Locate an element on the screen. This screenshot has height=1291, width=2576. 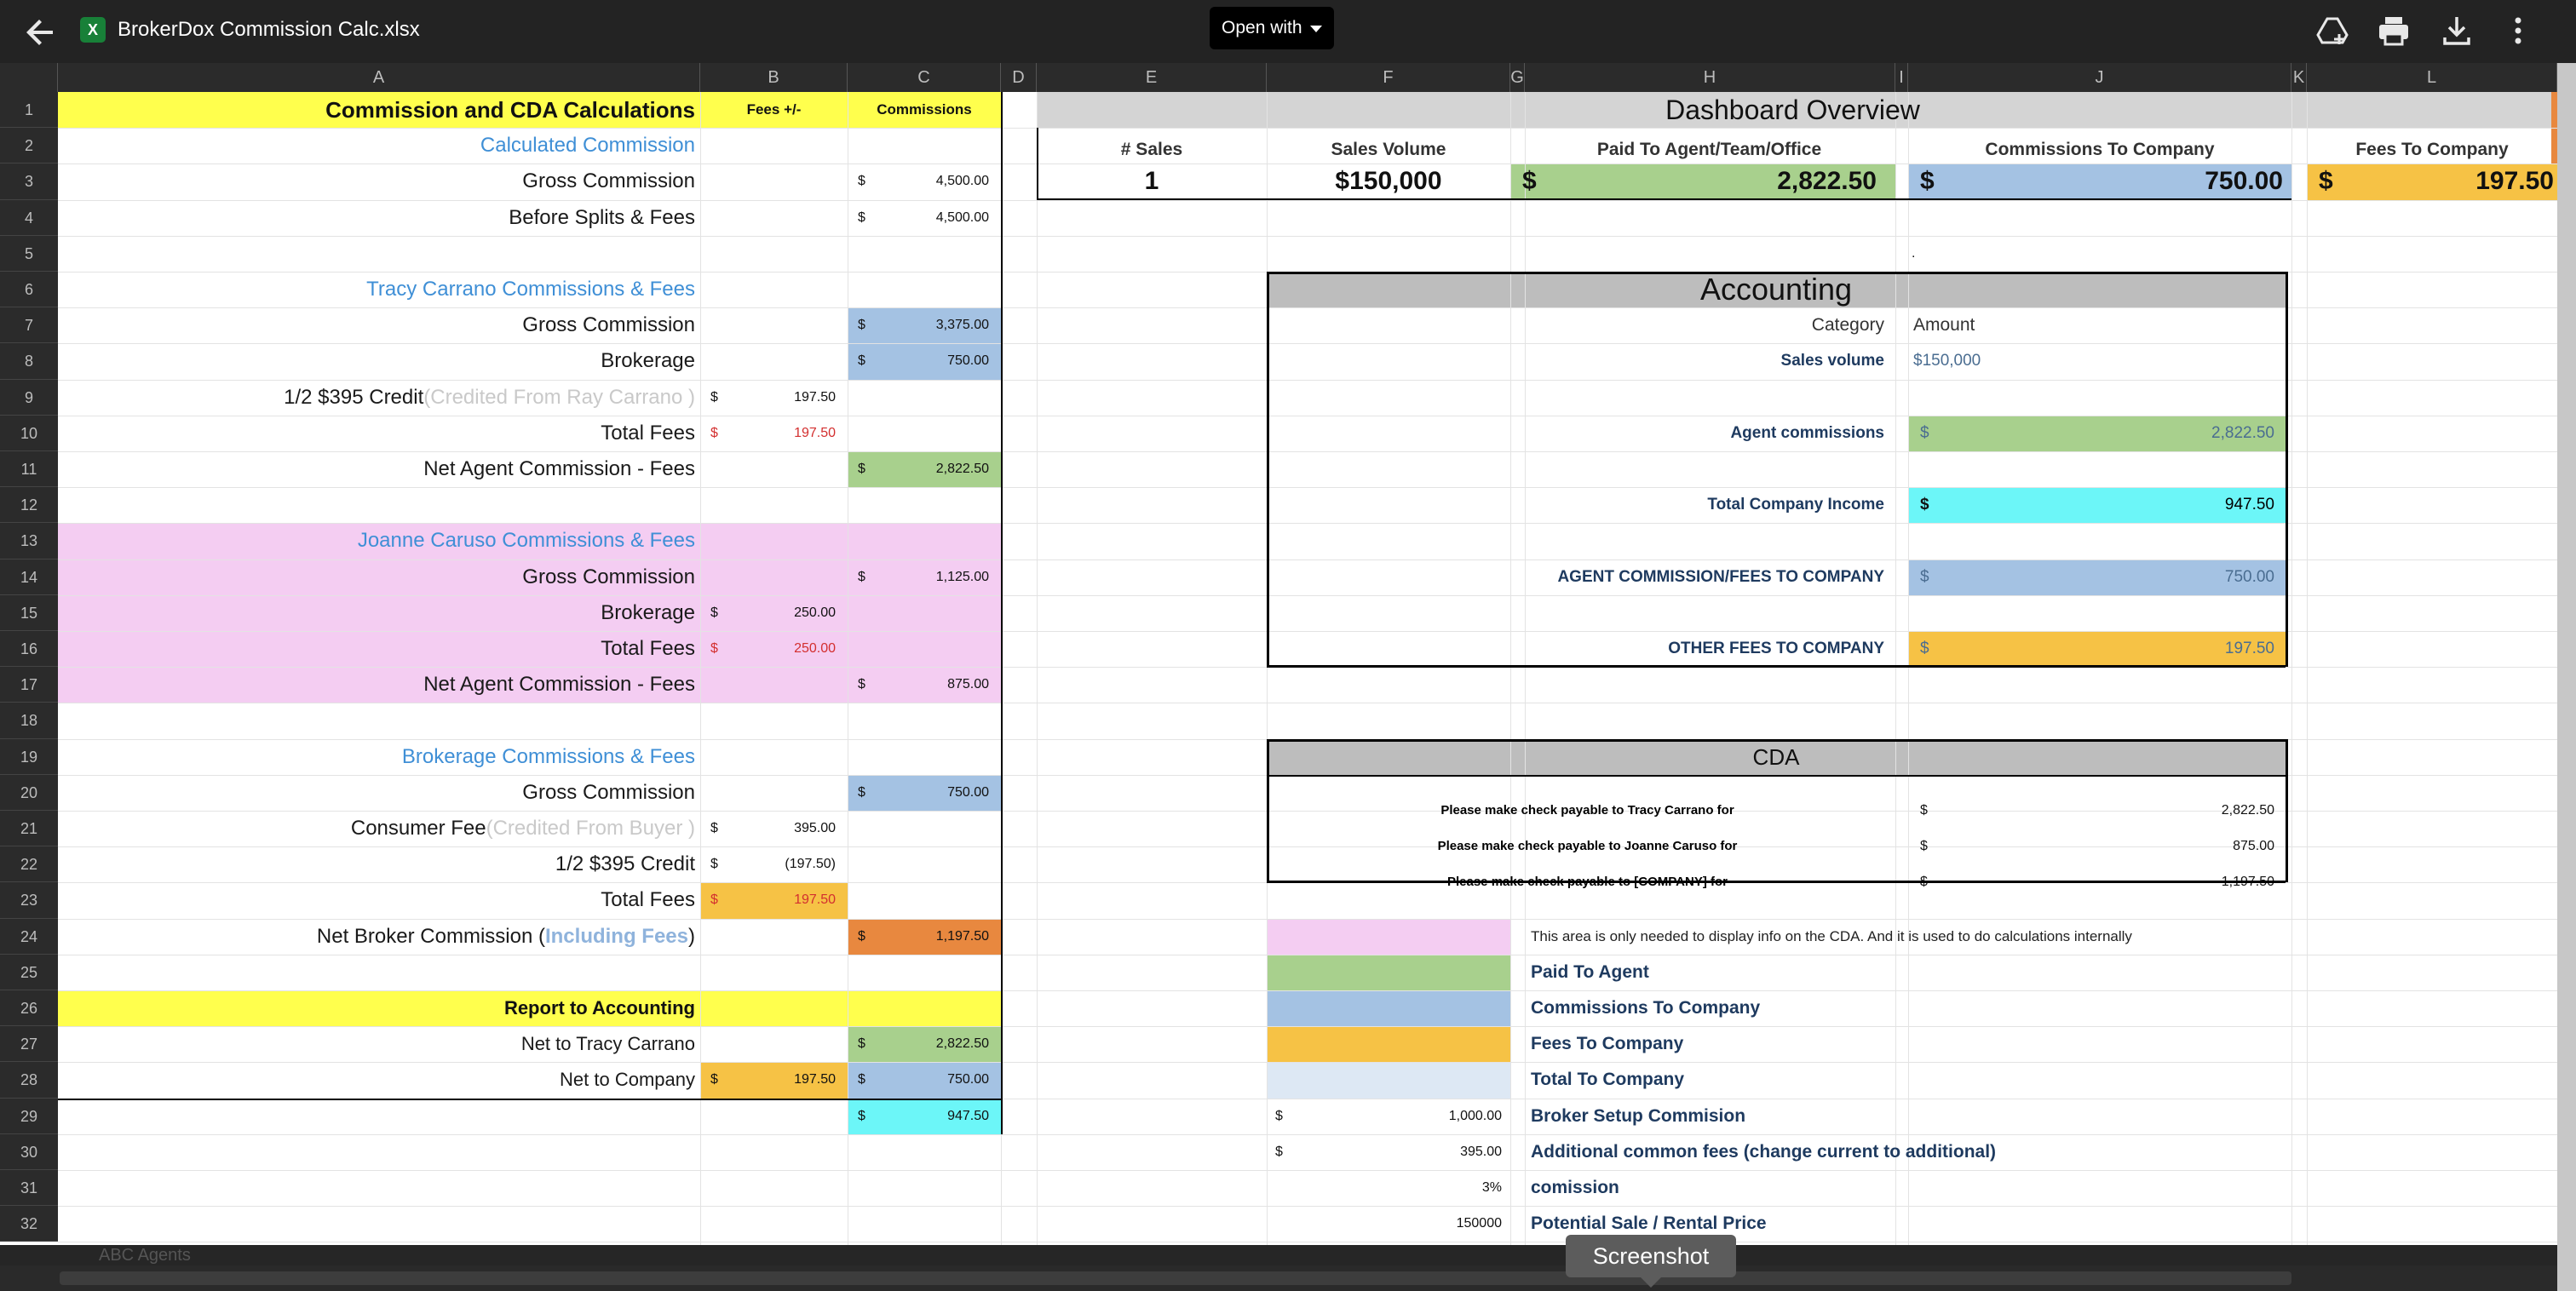
horizontal-scroll-thumb is located at coordinates (1175, 1278).